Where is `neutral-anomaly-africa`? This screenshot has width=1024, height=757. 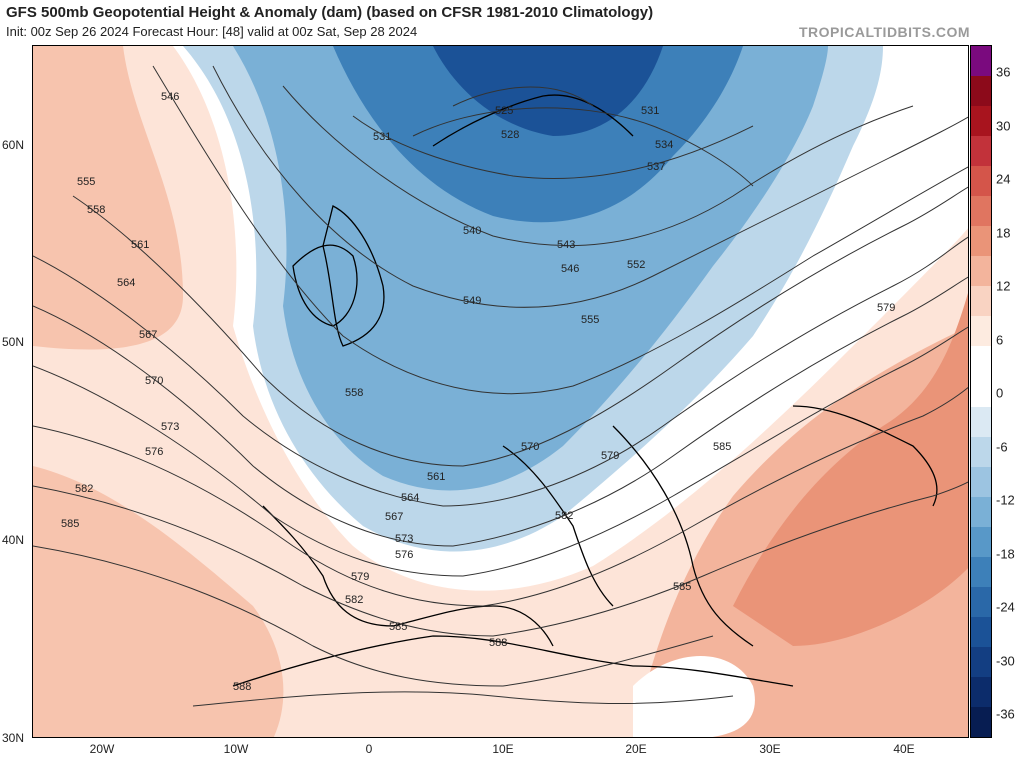
neutral-anomaly-africa is located at coordinates (694, 696).